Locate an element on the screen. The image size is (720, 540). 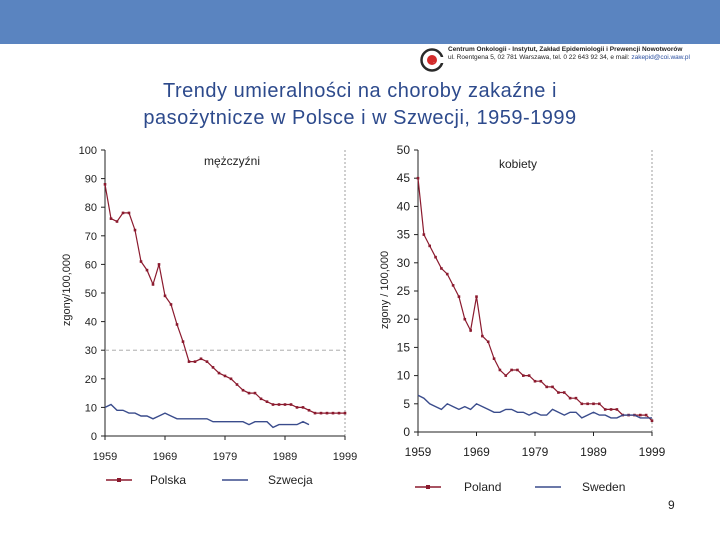
y-tick-label: 100 is located at coordinates (88, 151).